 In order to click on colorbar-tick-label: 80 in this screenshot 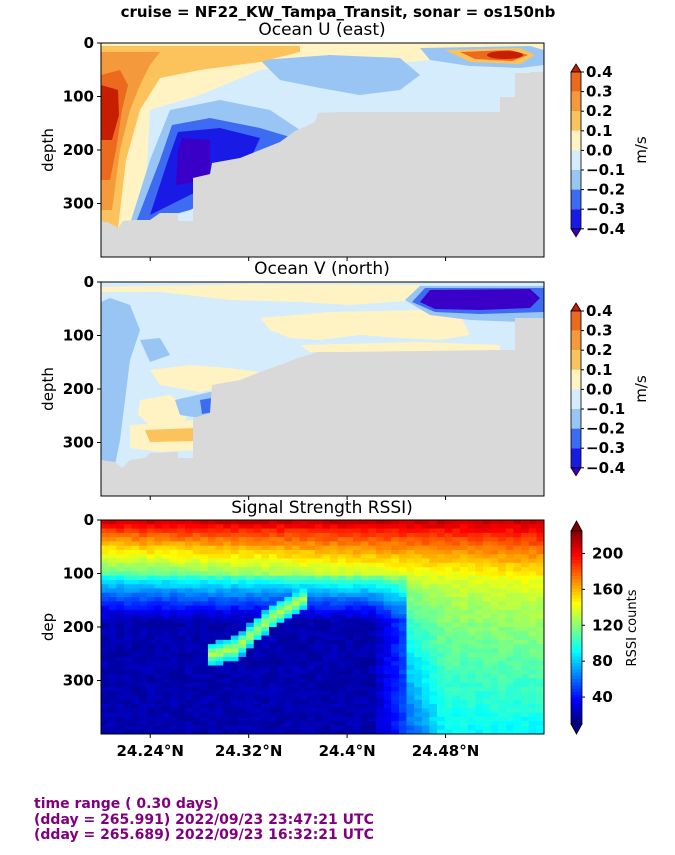, I will do `click(602, 661)`.